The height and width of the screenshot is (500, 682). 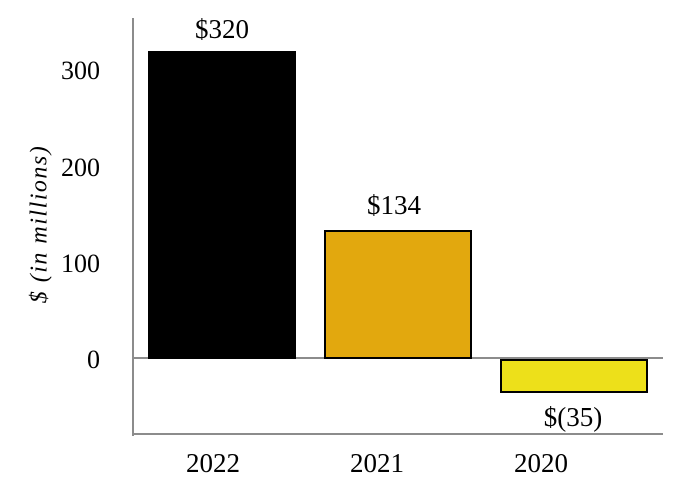 I want to click on y-axis-line, so click(x=133, y=227).